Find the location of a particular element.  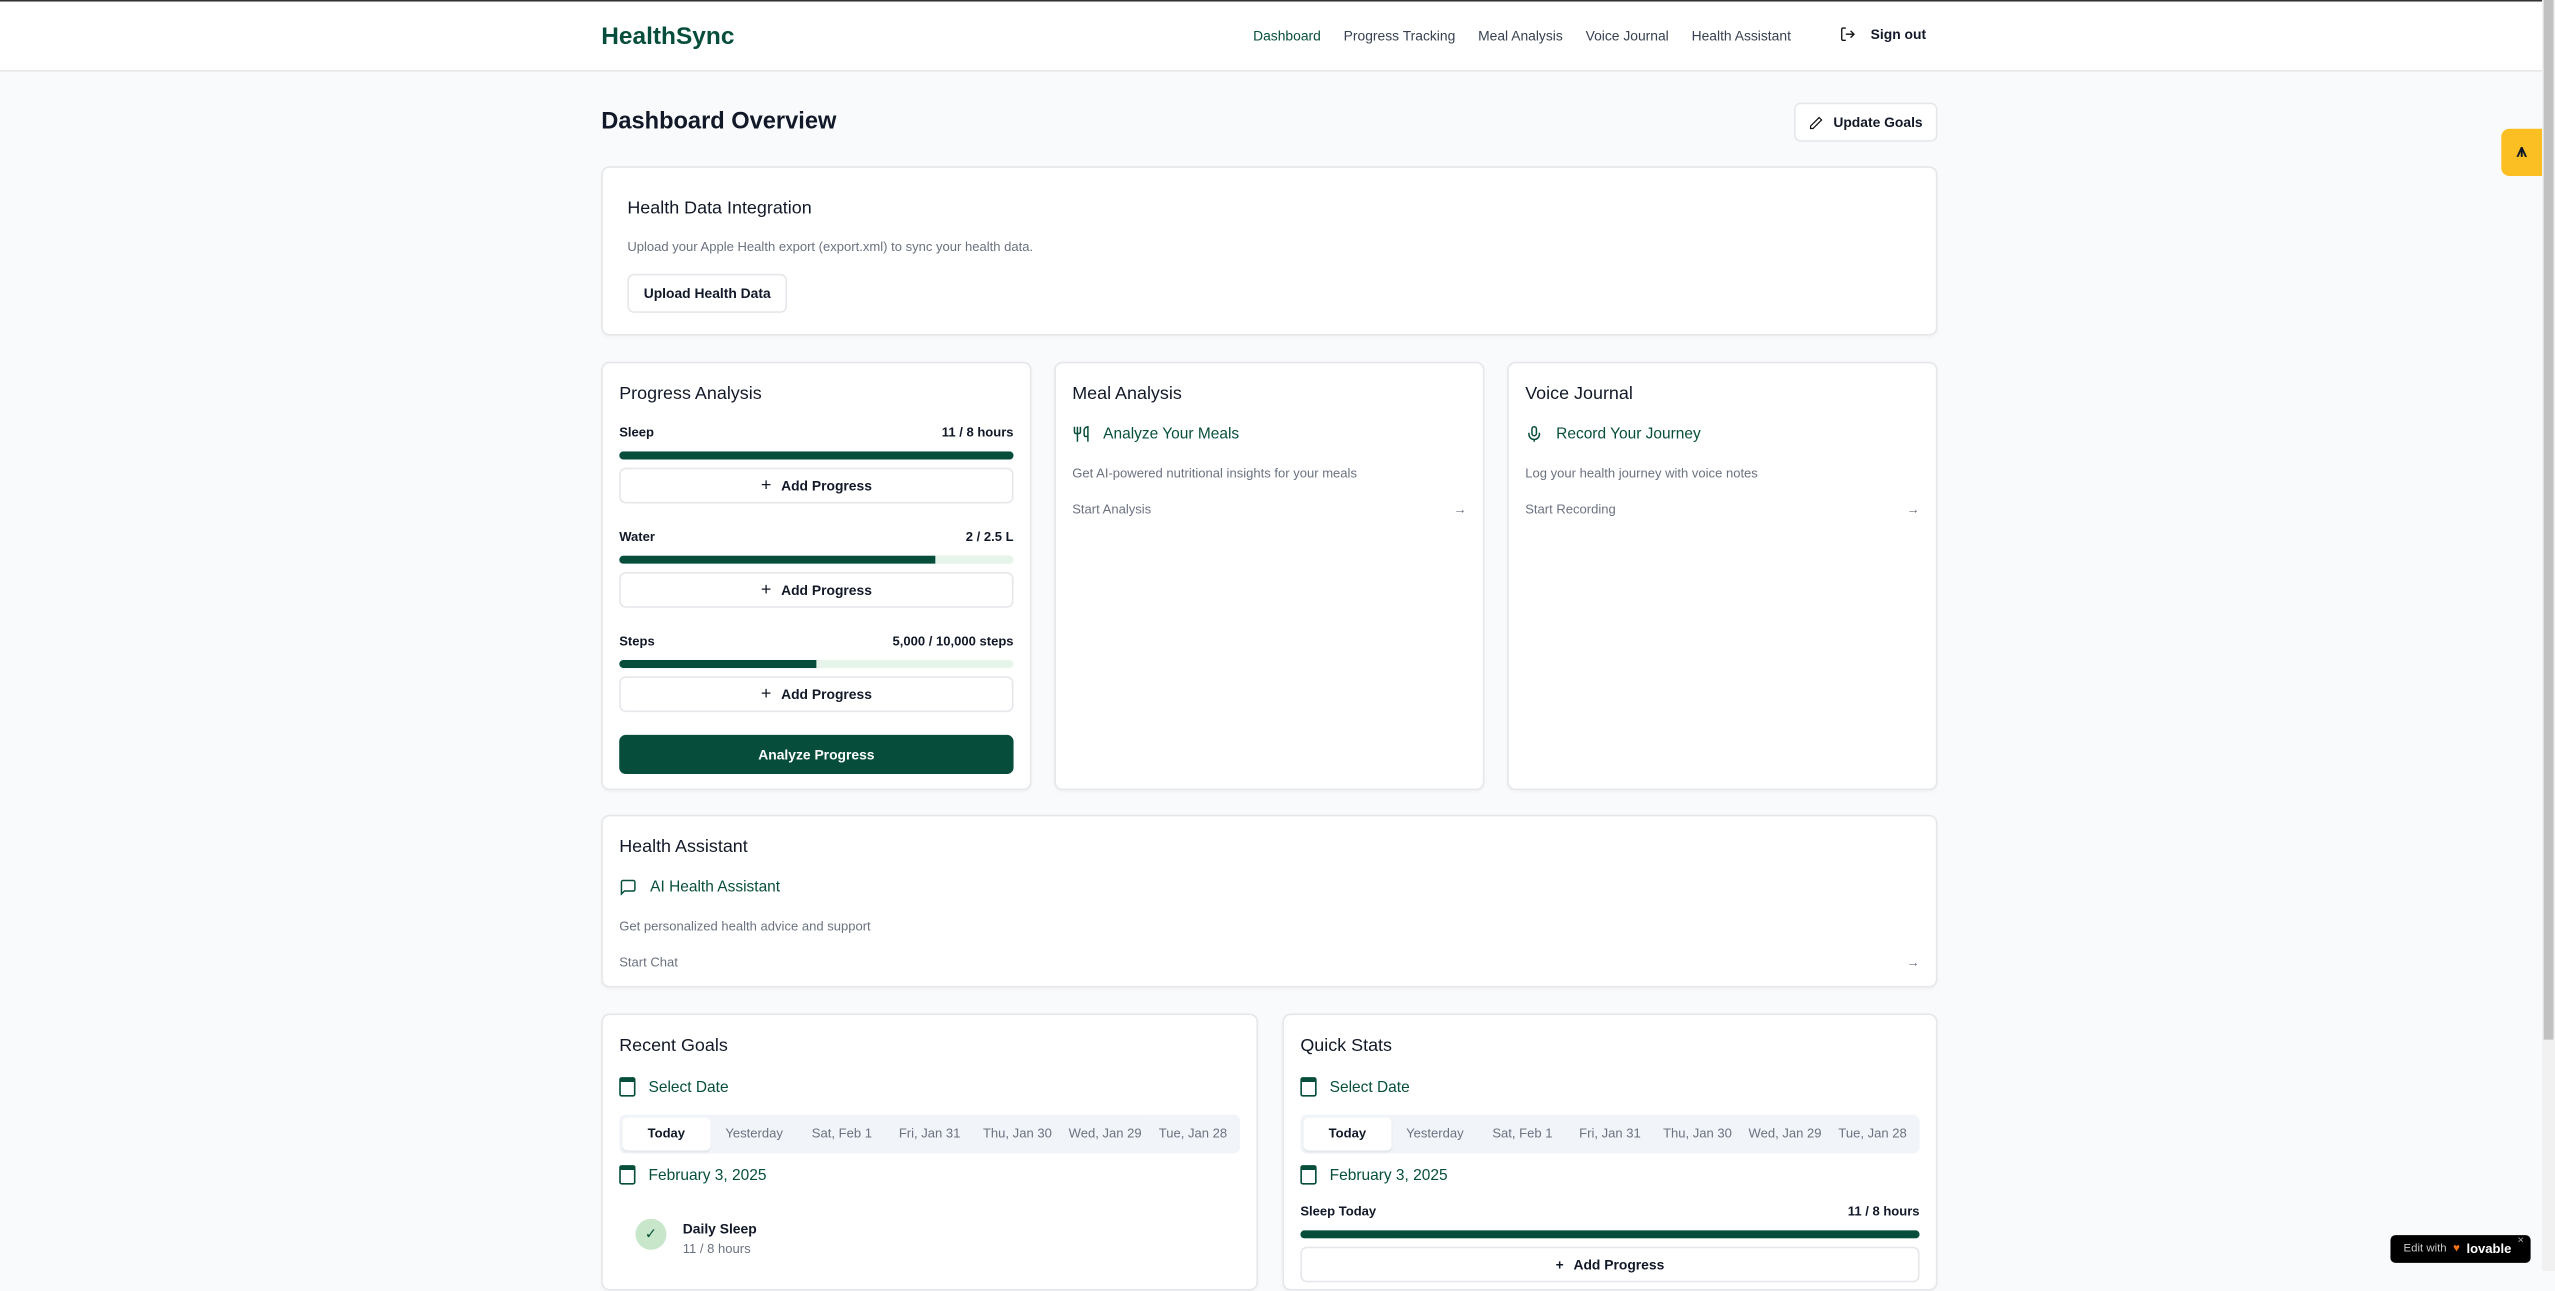

goal-value: 11 / 8 hours is located at coordinates (716, 1249).